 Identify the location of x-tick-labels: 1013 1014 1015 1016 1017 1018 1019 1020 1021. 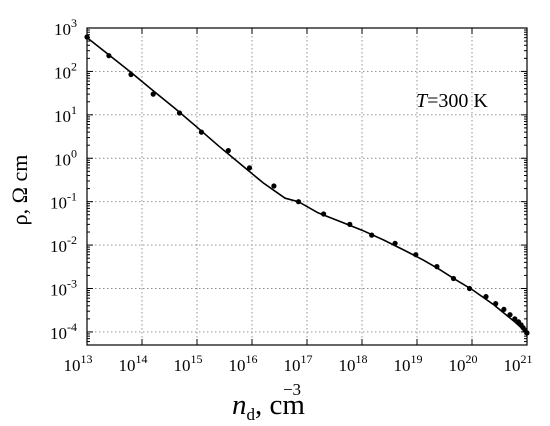
(298, 363).